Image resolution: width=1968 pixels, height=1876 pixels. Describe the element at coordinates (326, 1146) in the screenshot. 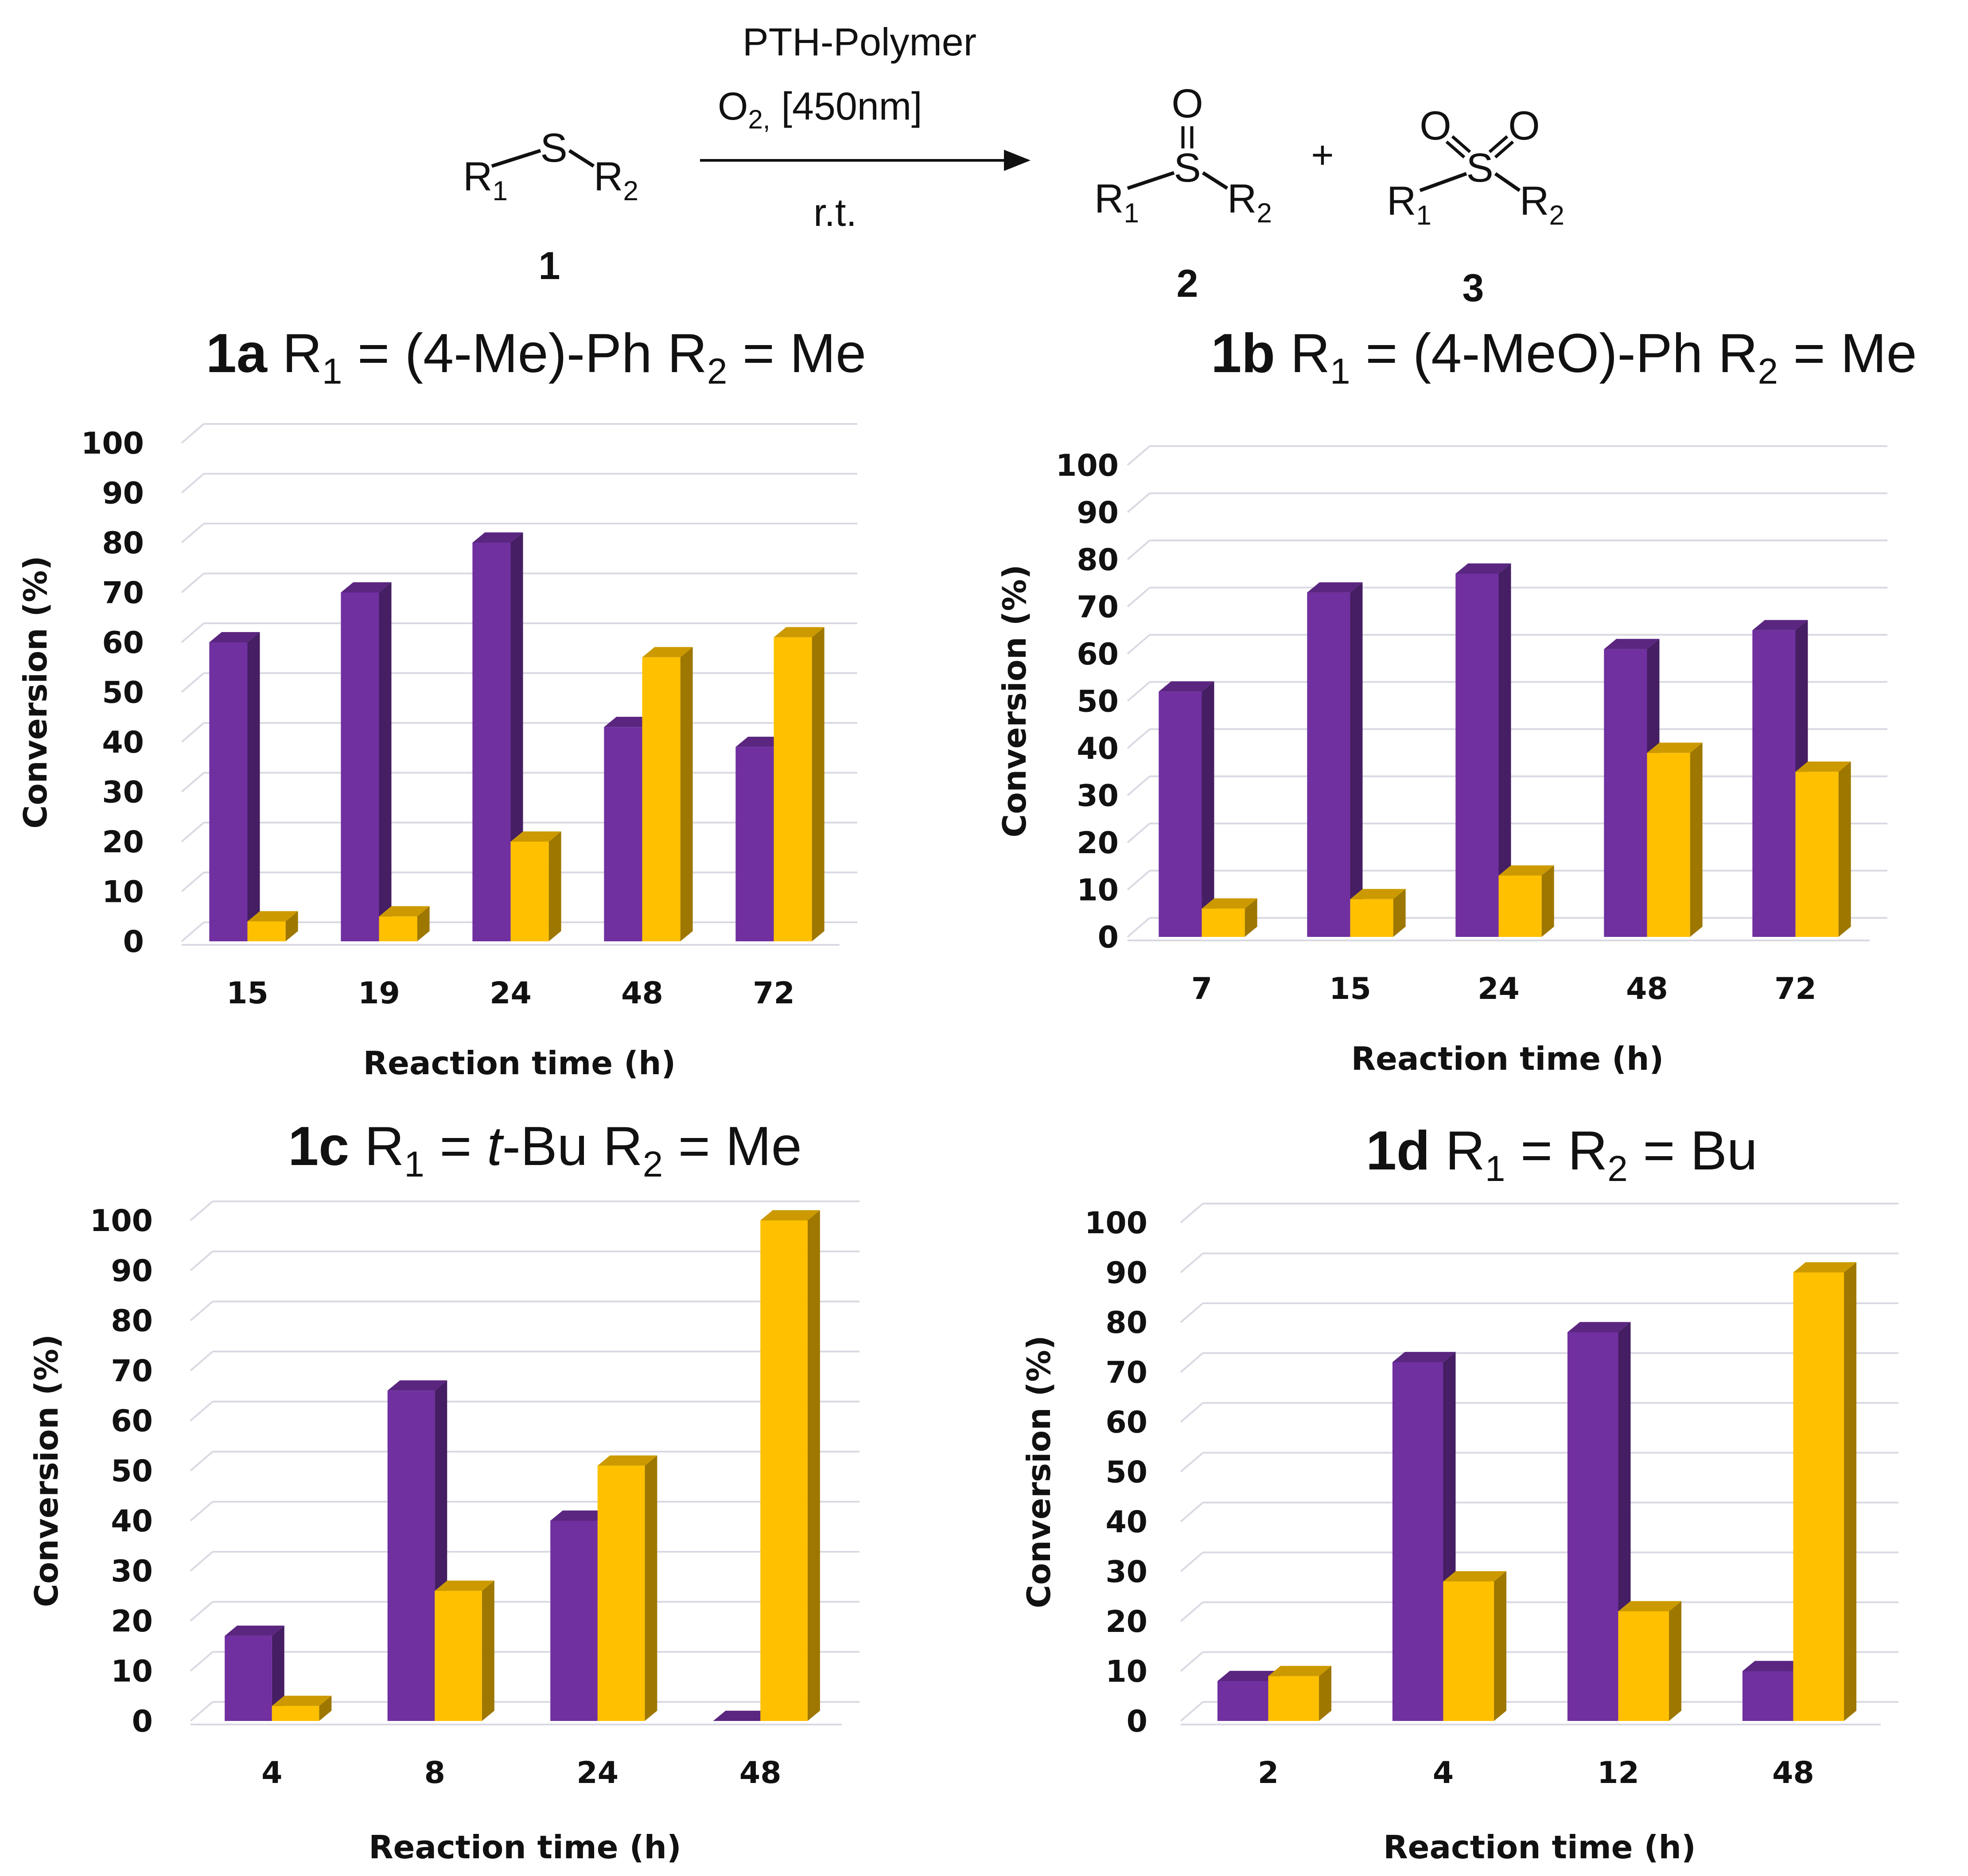

I see `chart-title-label: 1c` at that location.